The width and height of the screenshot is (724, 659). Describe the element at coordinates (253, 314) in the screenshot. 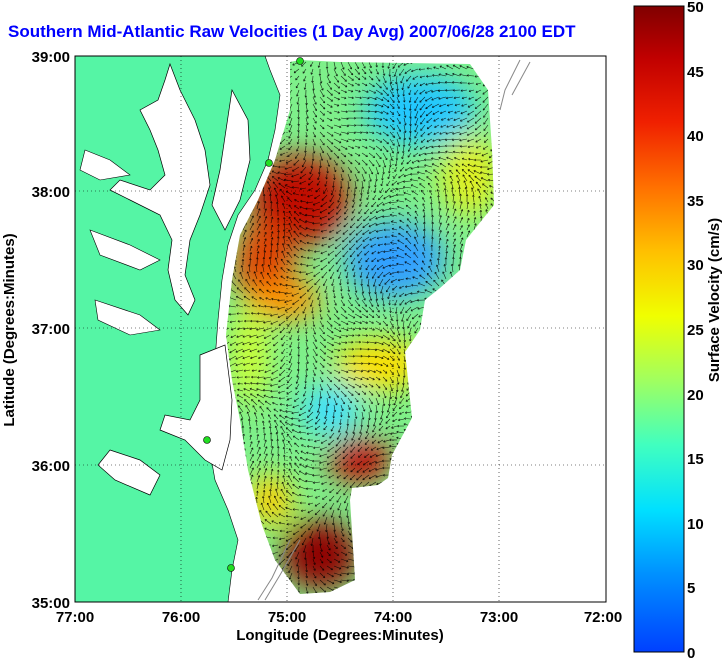

I see `radar-stations` at that location.